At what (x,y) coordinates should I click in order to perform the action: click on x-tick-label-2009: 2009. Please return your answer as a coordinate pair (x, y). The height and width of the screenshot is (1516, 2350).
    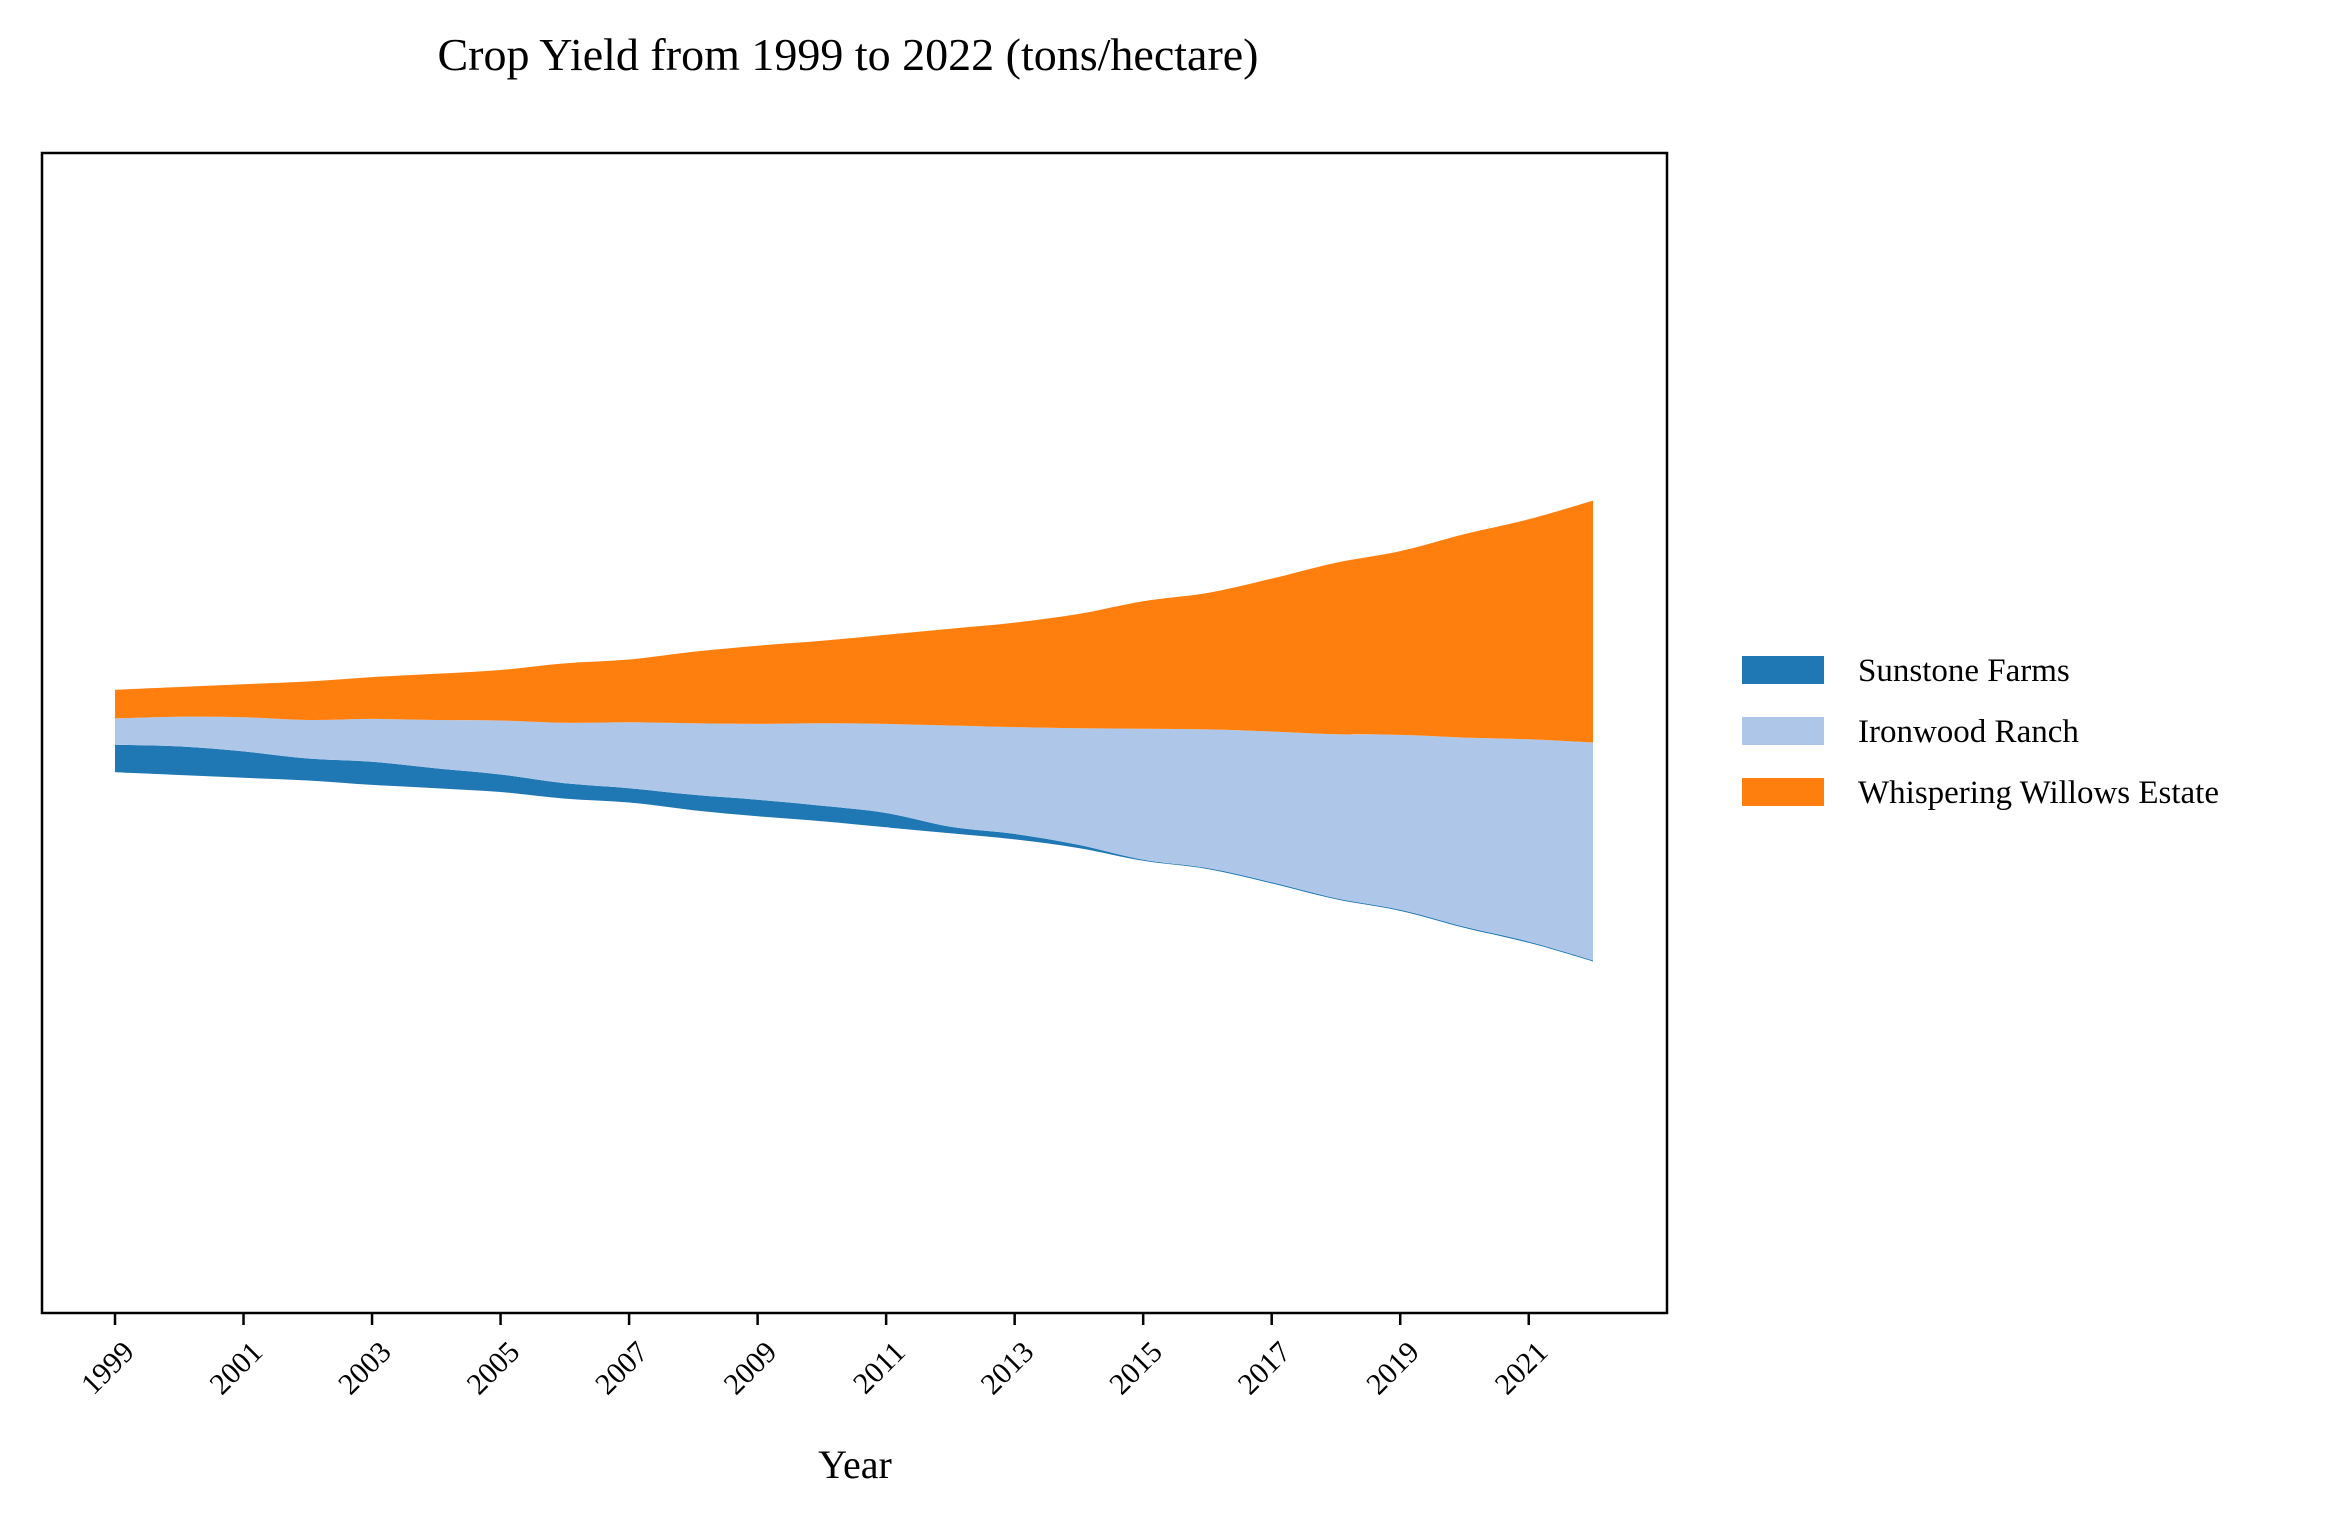
    Looking at the image, I should click on (751, 1368).